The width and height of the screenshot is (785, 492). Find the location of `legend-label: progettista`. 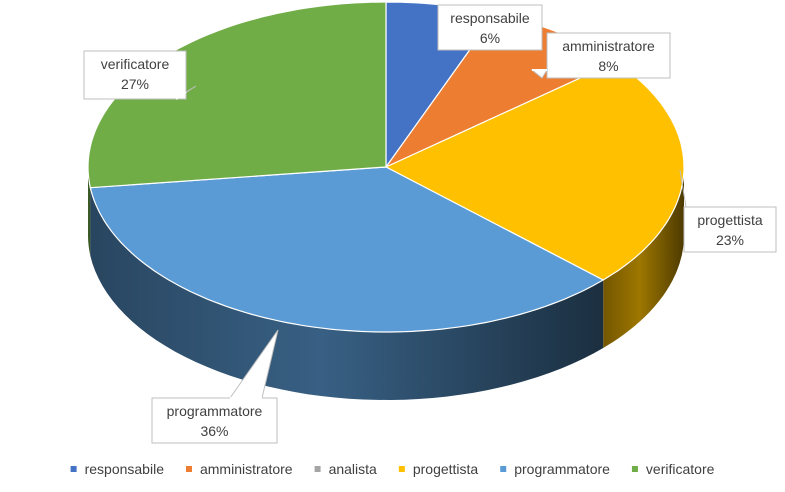

legend-label: progettista is located at coordinates (446, 469).